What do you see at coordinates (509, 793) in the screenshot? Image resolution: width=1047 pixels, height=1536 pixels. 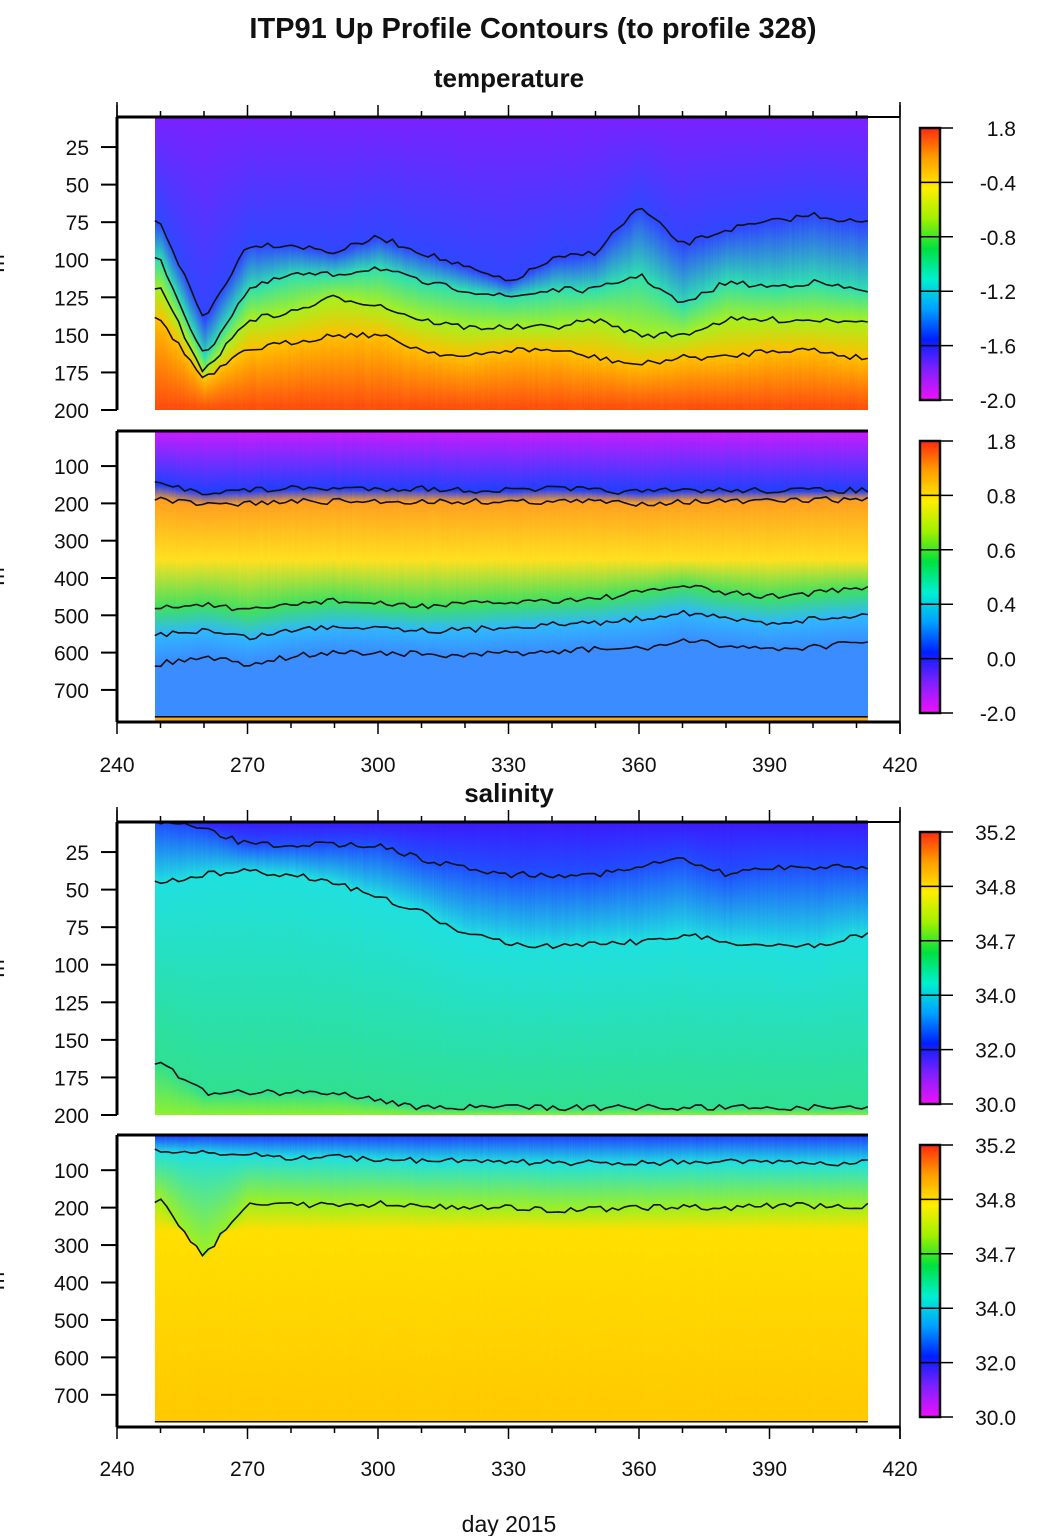 I see `section-title-salinity: salinity` at bounding box center [509, 793].